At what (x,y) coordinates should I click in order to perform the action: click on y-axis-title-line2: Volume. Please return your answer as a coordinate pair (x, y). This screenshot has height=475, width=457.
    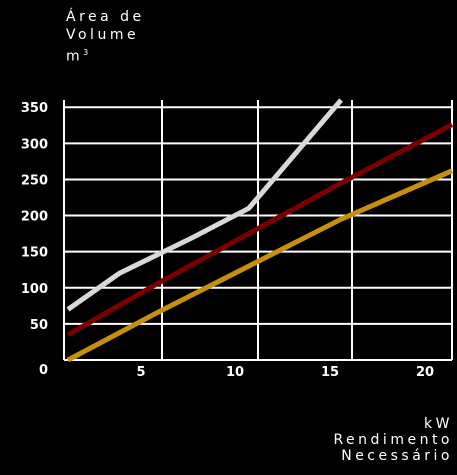
    Looking at the image, I should click on (103, 35).